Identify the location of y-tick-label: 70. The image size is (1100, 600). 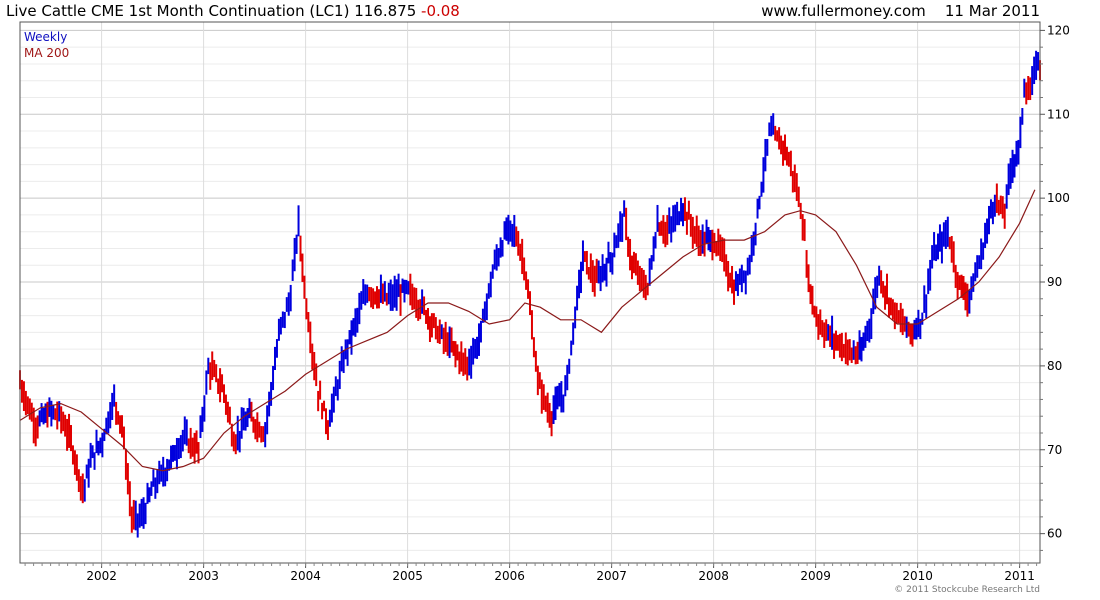
(1054, 450).